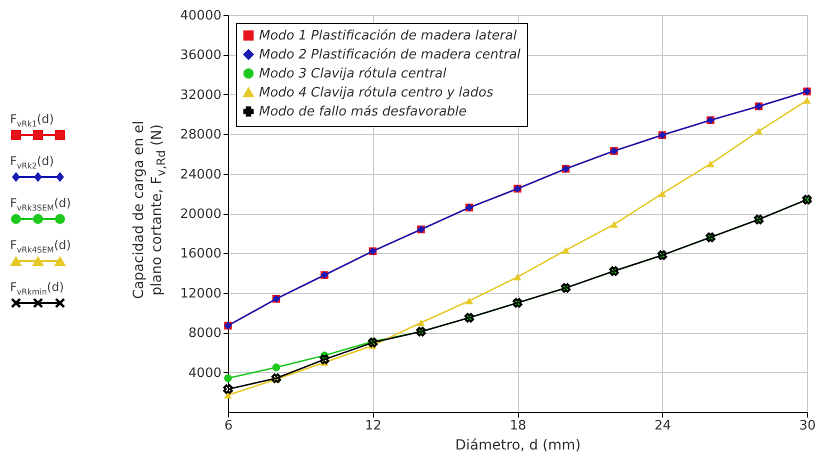 The image size is (824, 463). I want to click on y-tick-label: 28000, so click(201, 135).